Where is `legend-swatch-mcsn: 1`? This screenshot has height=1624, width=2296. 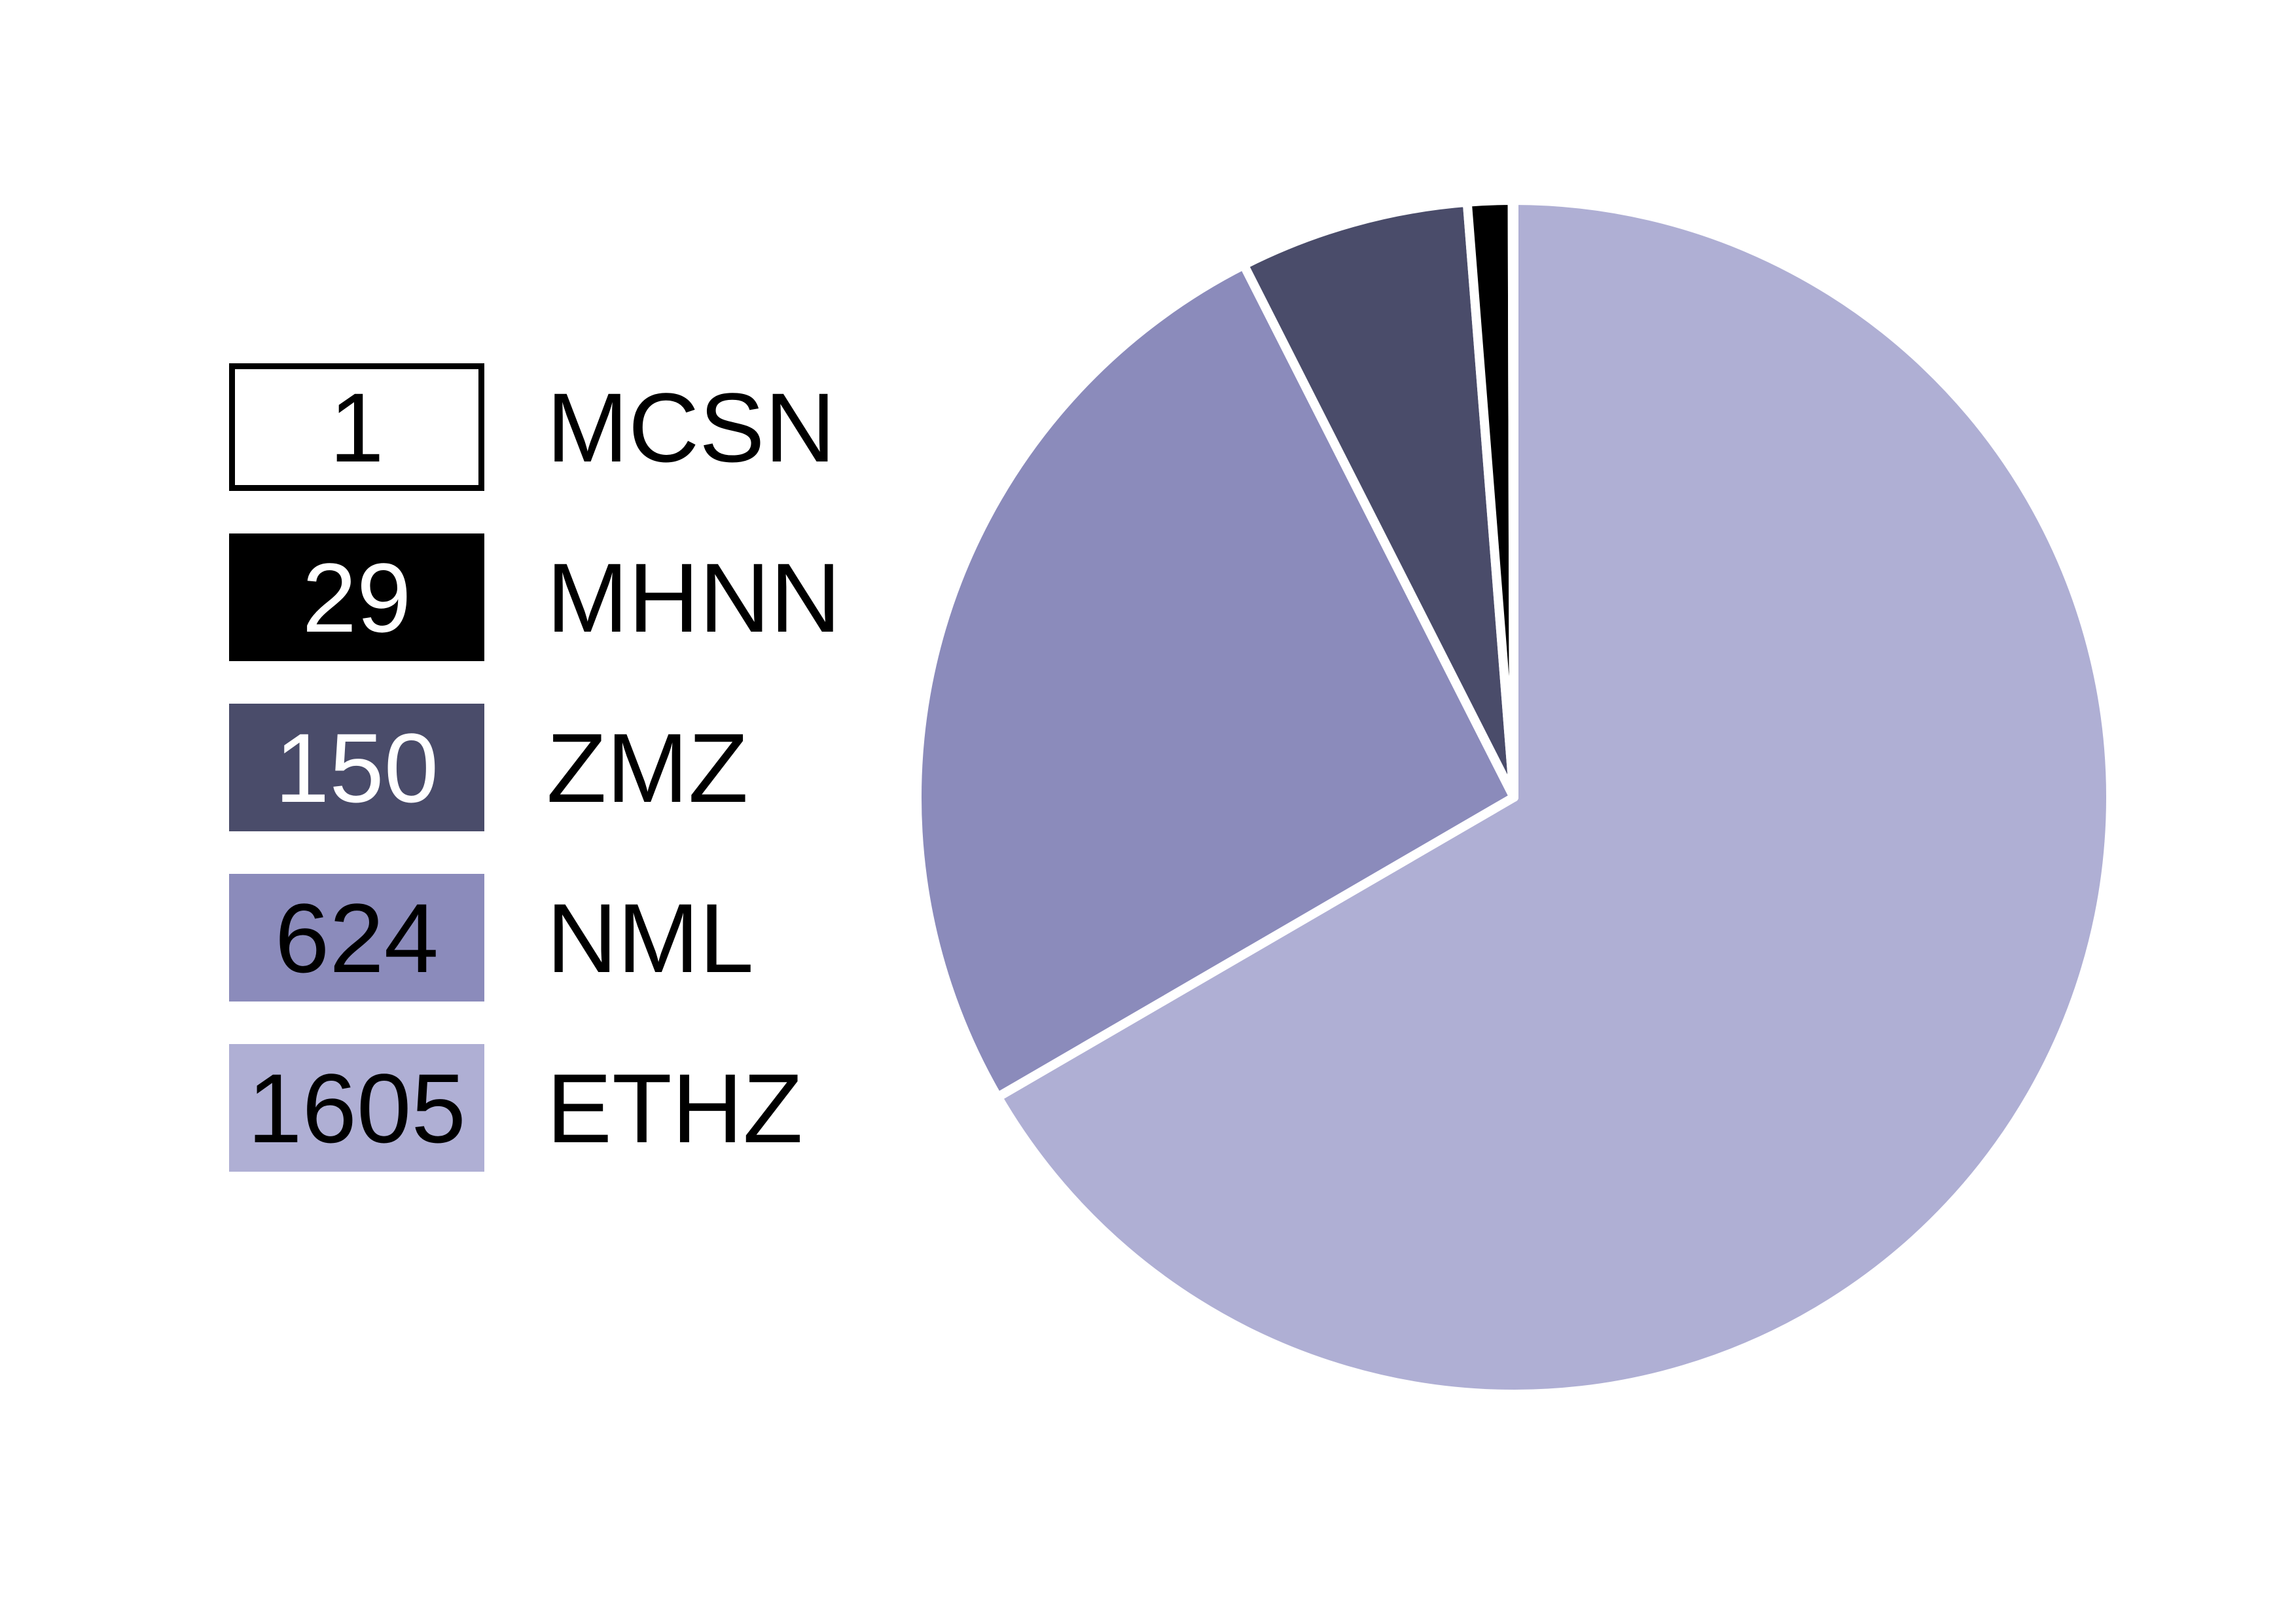
legend-swatch-mcsn: 1 is located at coordinates (356, 427).